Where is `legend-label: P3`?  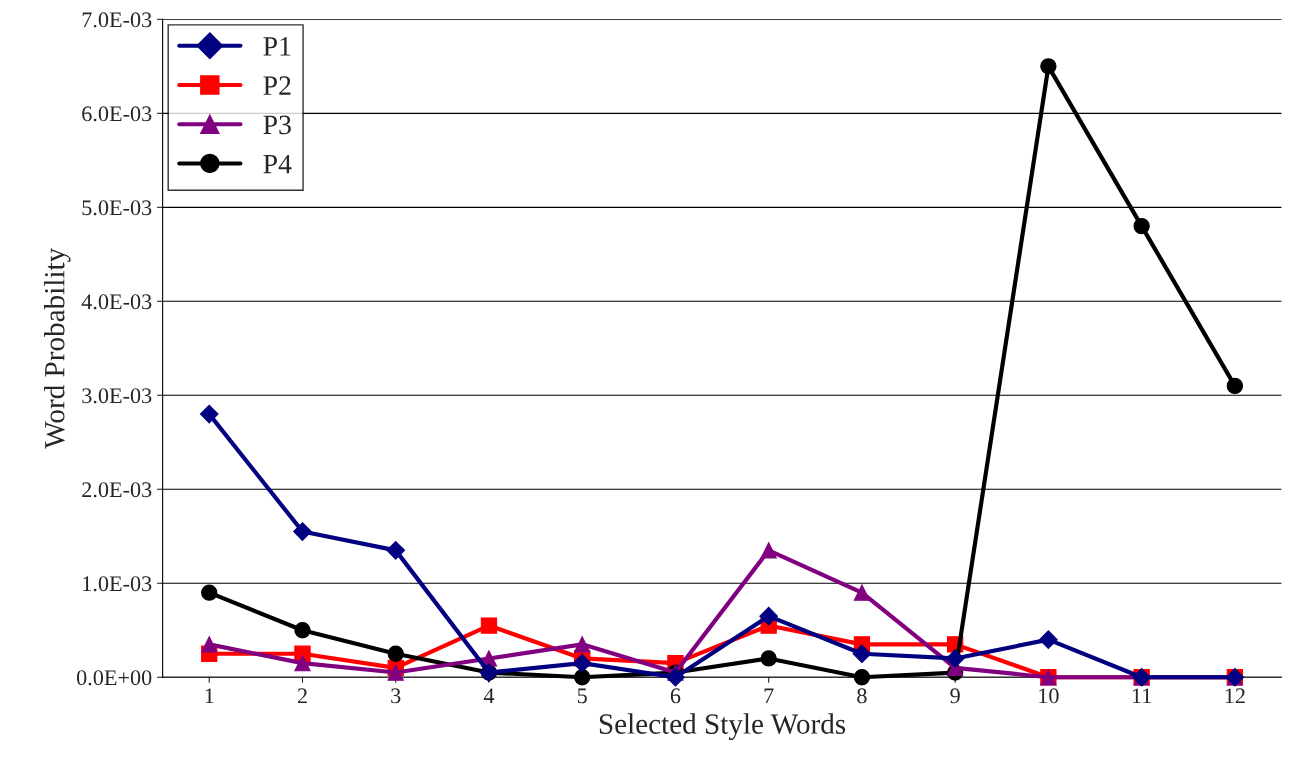 legend-label: P3 is located at coordinates (277, 125).